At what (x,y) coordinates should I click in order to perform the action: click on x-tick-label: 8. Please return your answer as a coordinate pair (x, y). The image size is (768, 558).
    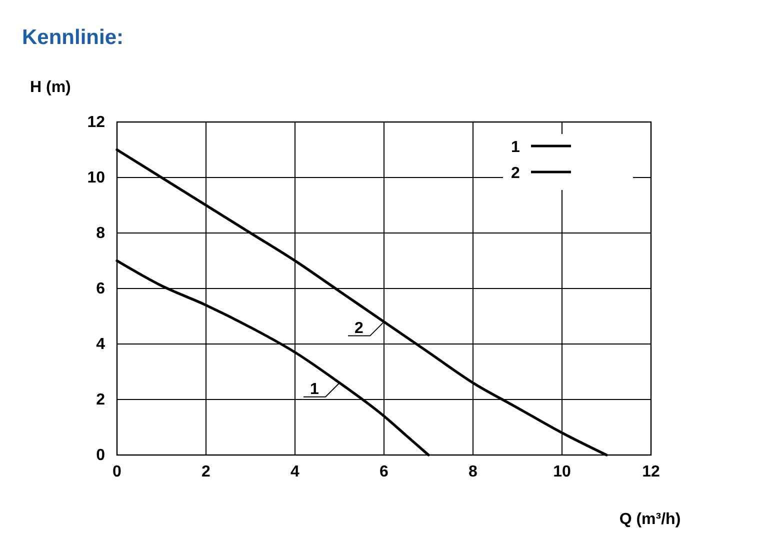
    Looking at the image, I should click on (473, 471).